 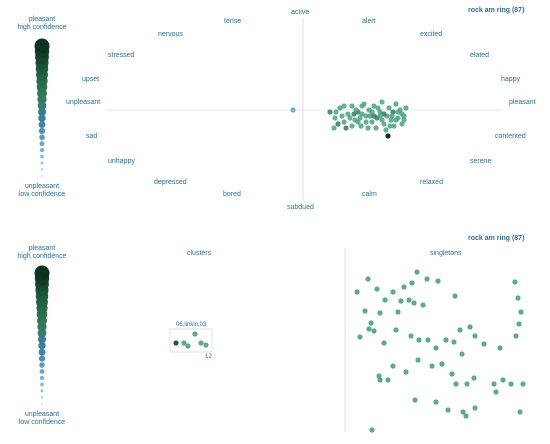 I want to click on top-legend-dots, so click(x=42, y=107).